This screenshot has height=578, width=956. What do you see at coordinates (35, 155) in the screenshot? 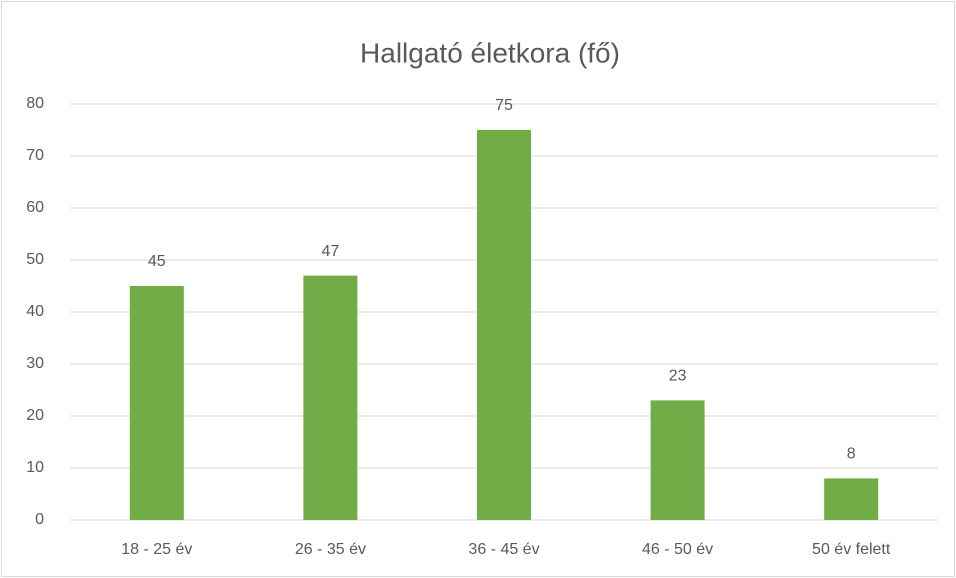
I see `y-tick-label: 70` at bounding box center [35, 155].